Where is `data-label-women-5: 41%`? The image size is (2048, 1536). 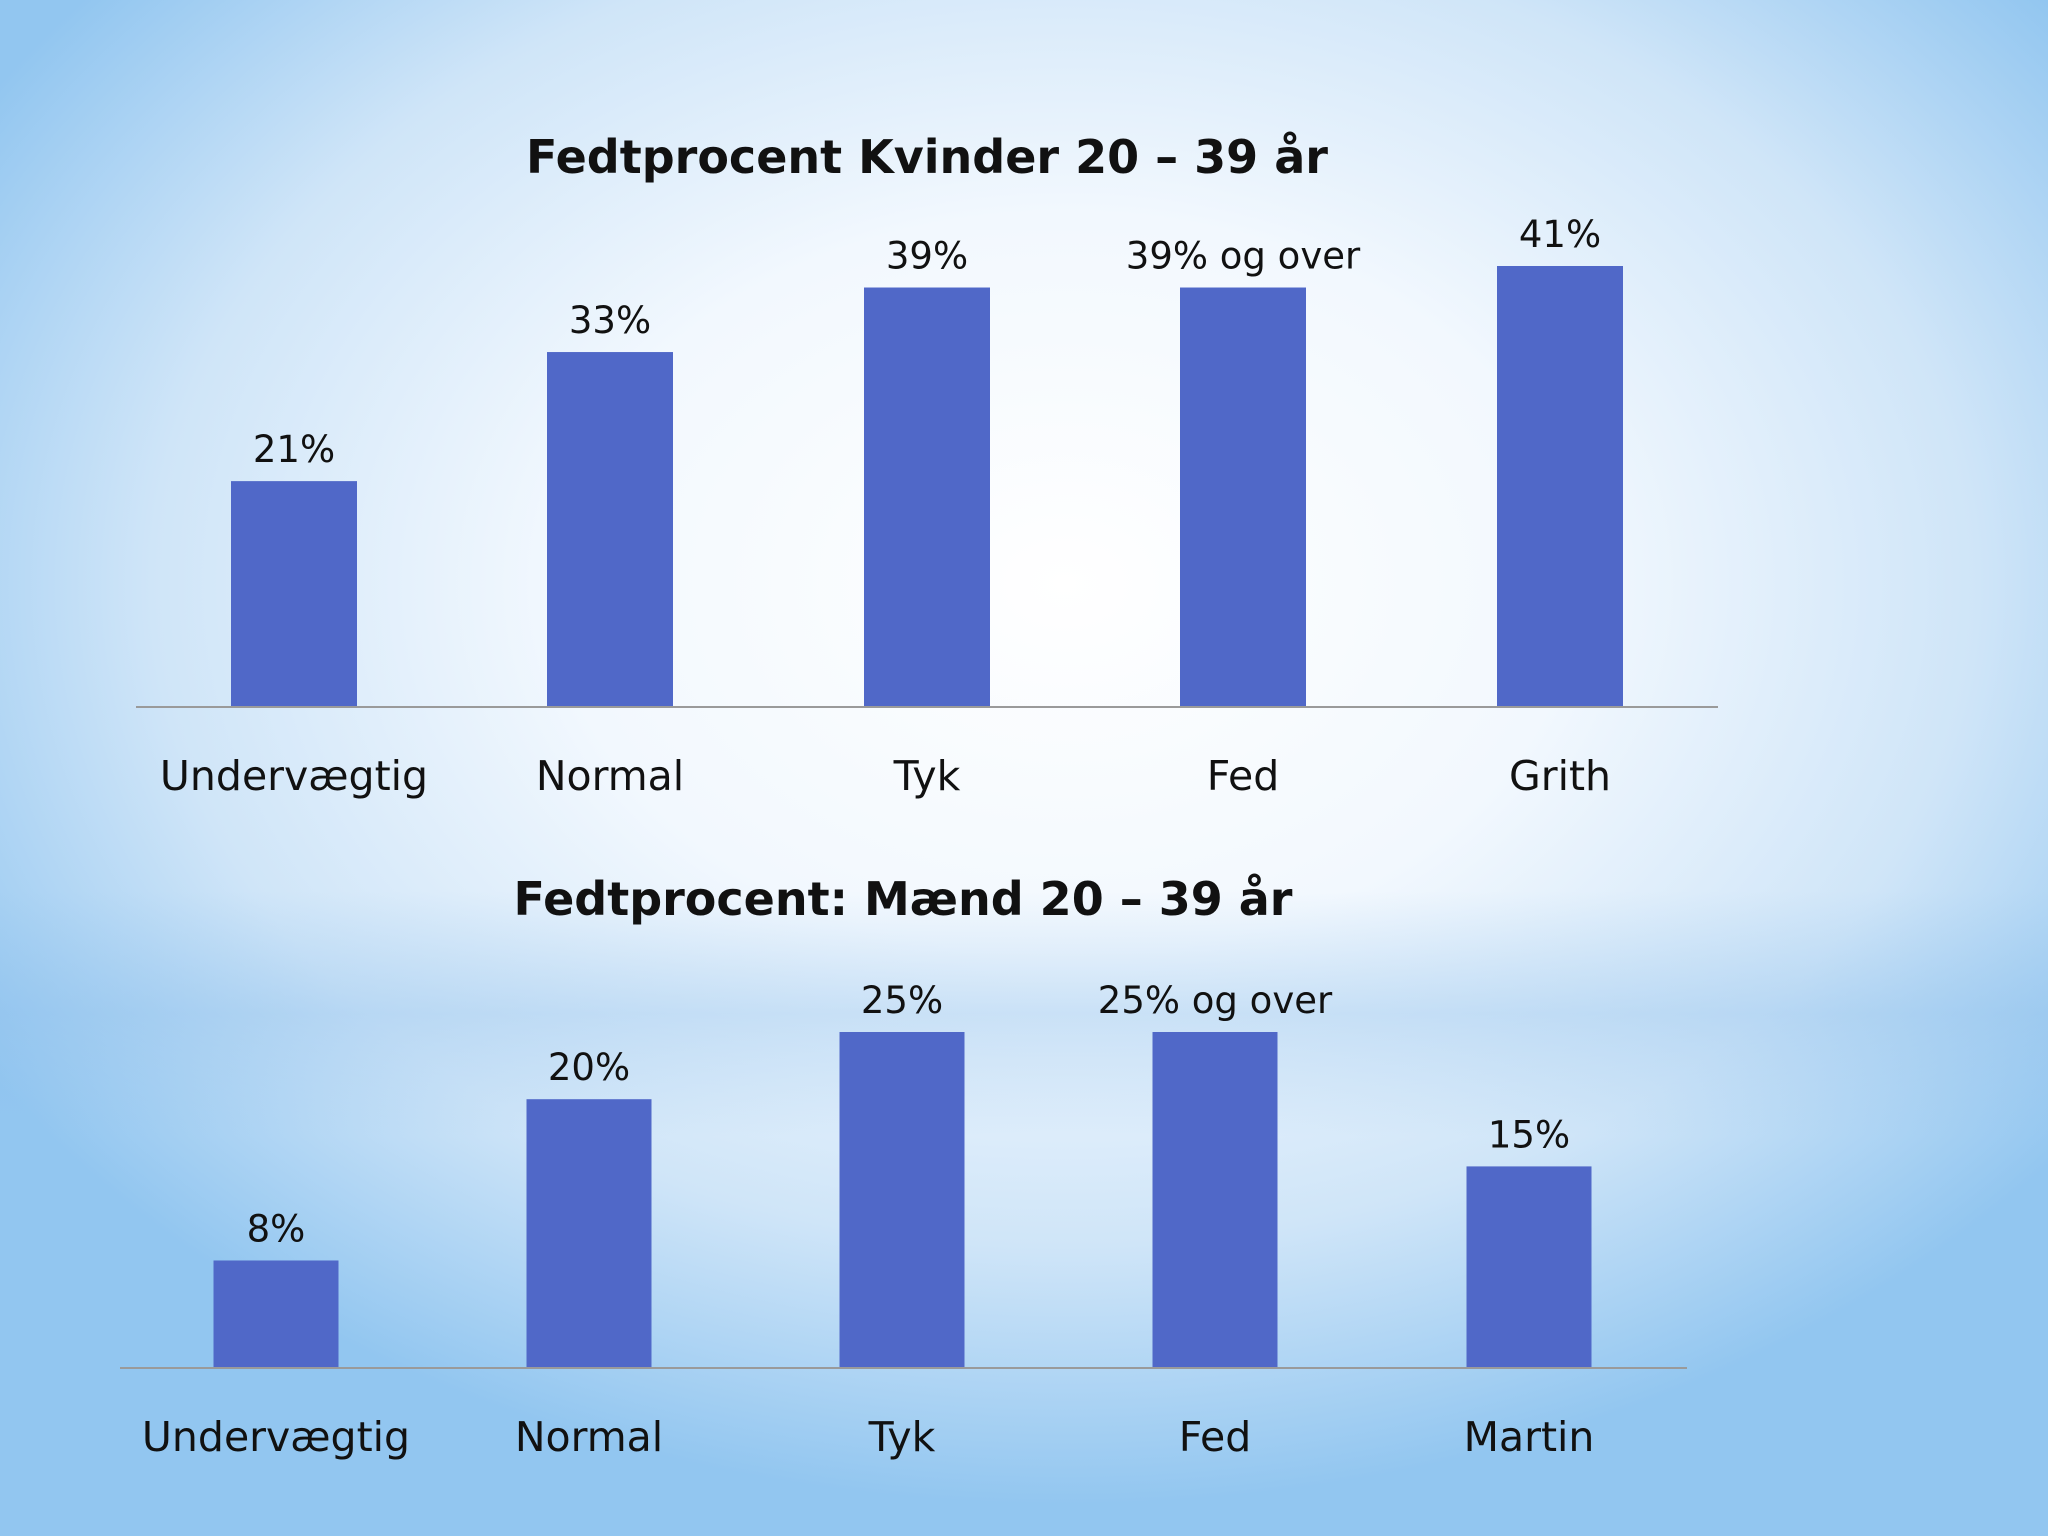
data-label-women-5: 41% is located at coordinates (1560, 234).